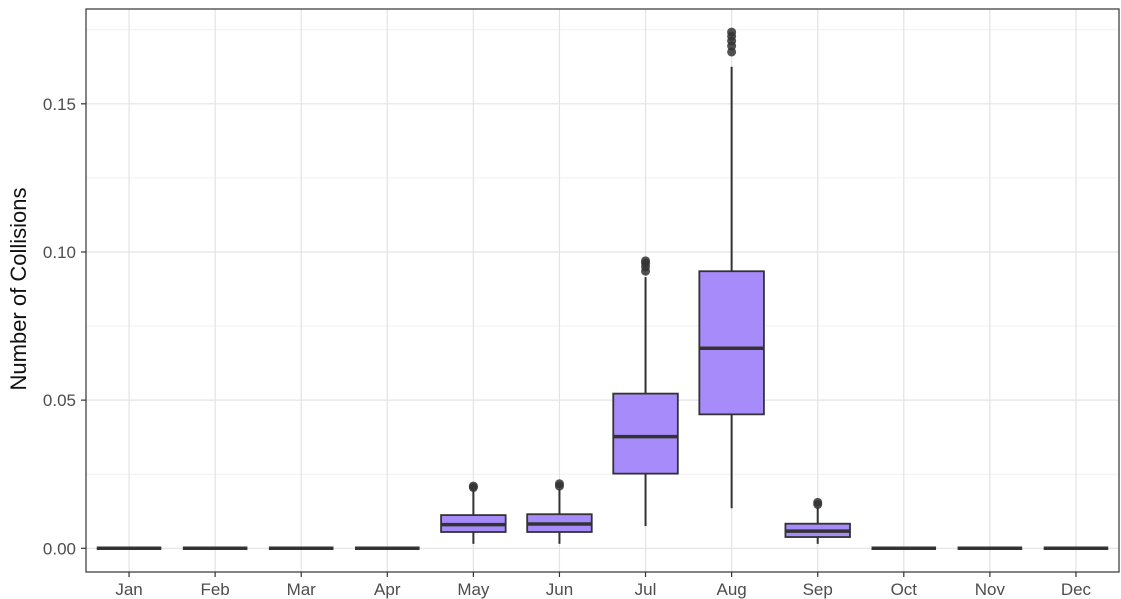 The height and width of the screenshot is (599, 1121). What do you see at coordinates (817, 520) in the screenshot?
I see `box-sep` at bounding box center [817, 520].